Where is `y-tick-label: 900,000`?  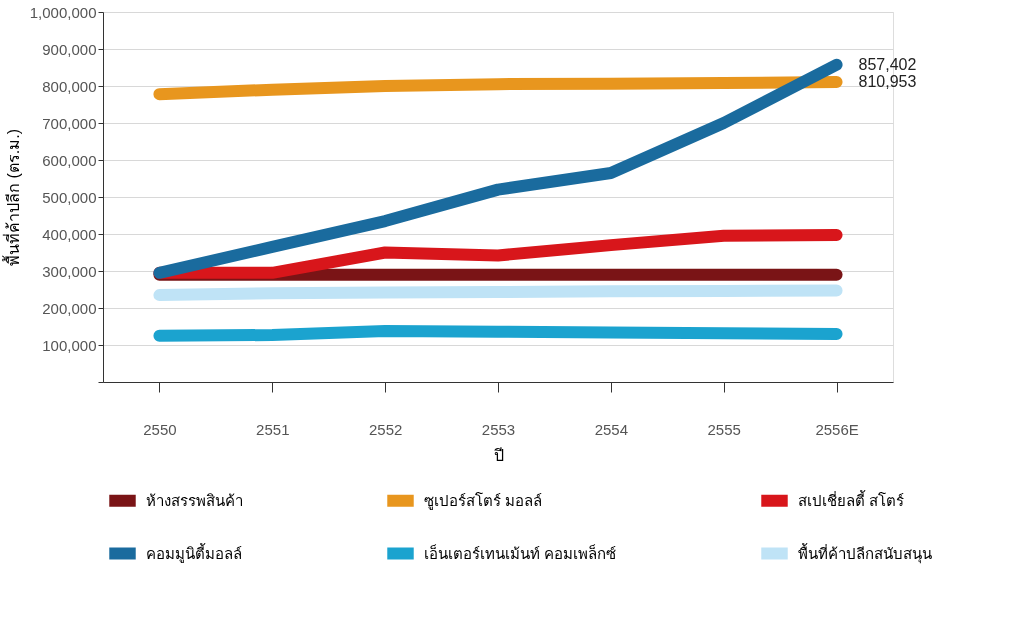
y-tick-label: 900,000 is located at coordinates (69, 49).